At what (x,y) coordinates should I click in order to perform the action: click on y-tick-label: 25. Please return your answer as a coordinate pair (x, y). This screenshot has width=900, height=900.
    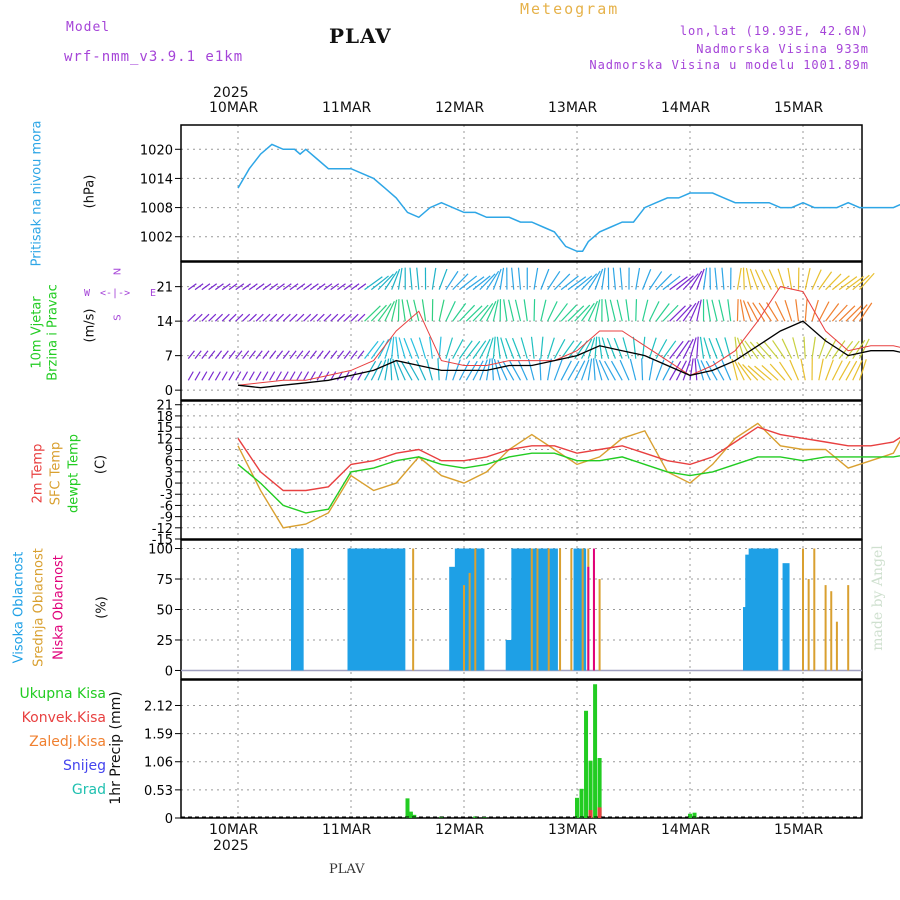
    Looking at the image, I should click on (164, 641).